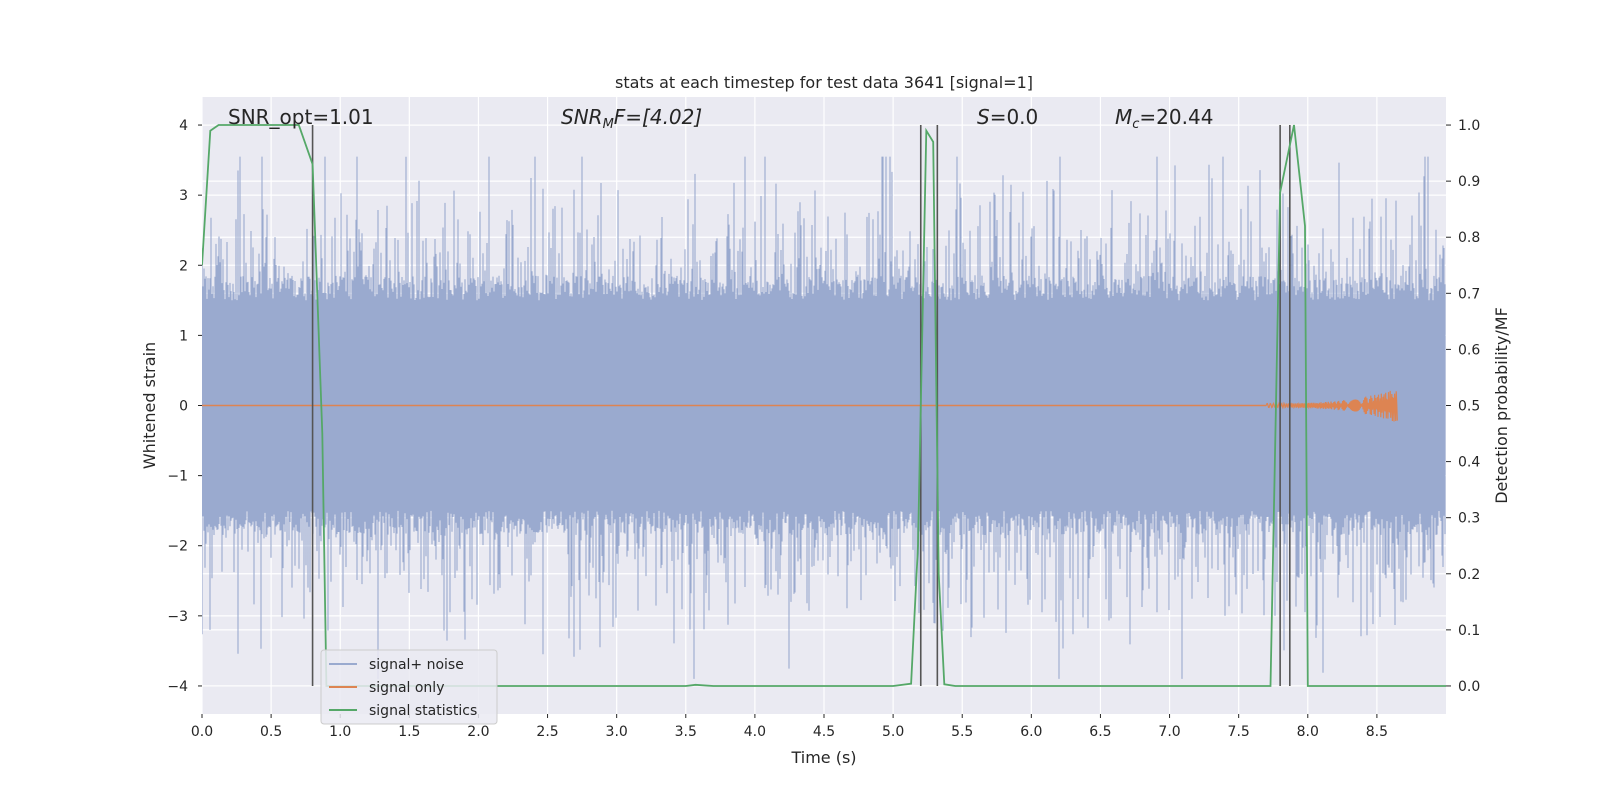 Image resolution: width=1600 pixels, height=800 pixels. Describe the element at coordinates (686, 732) in the screenshot. I see `x-tick-label: 3.5` at that location.